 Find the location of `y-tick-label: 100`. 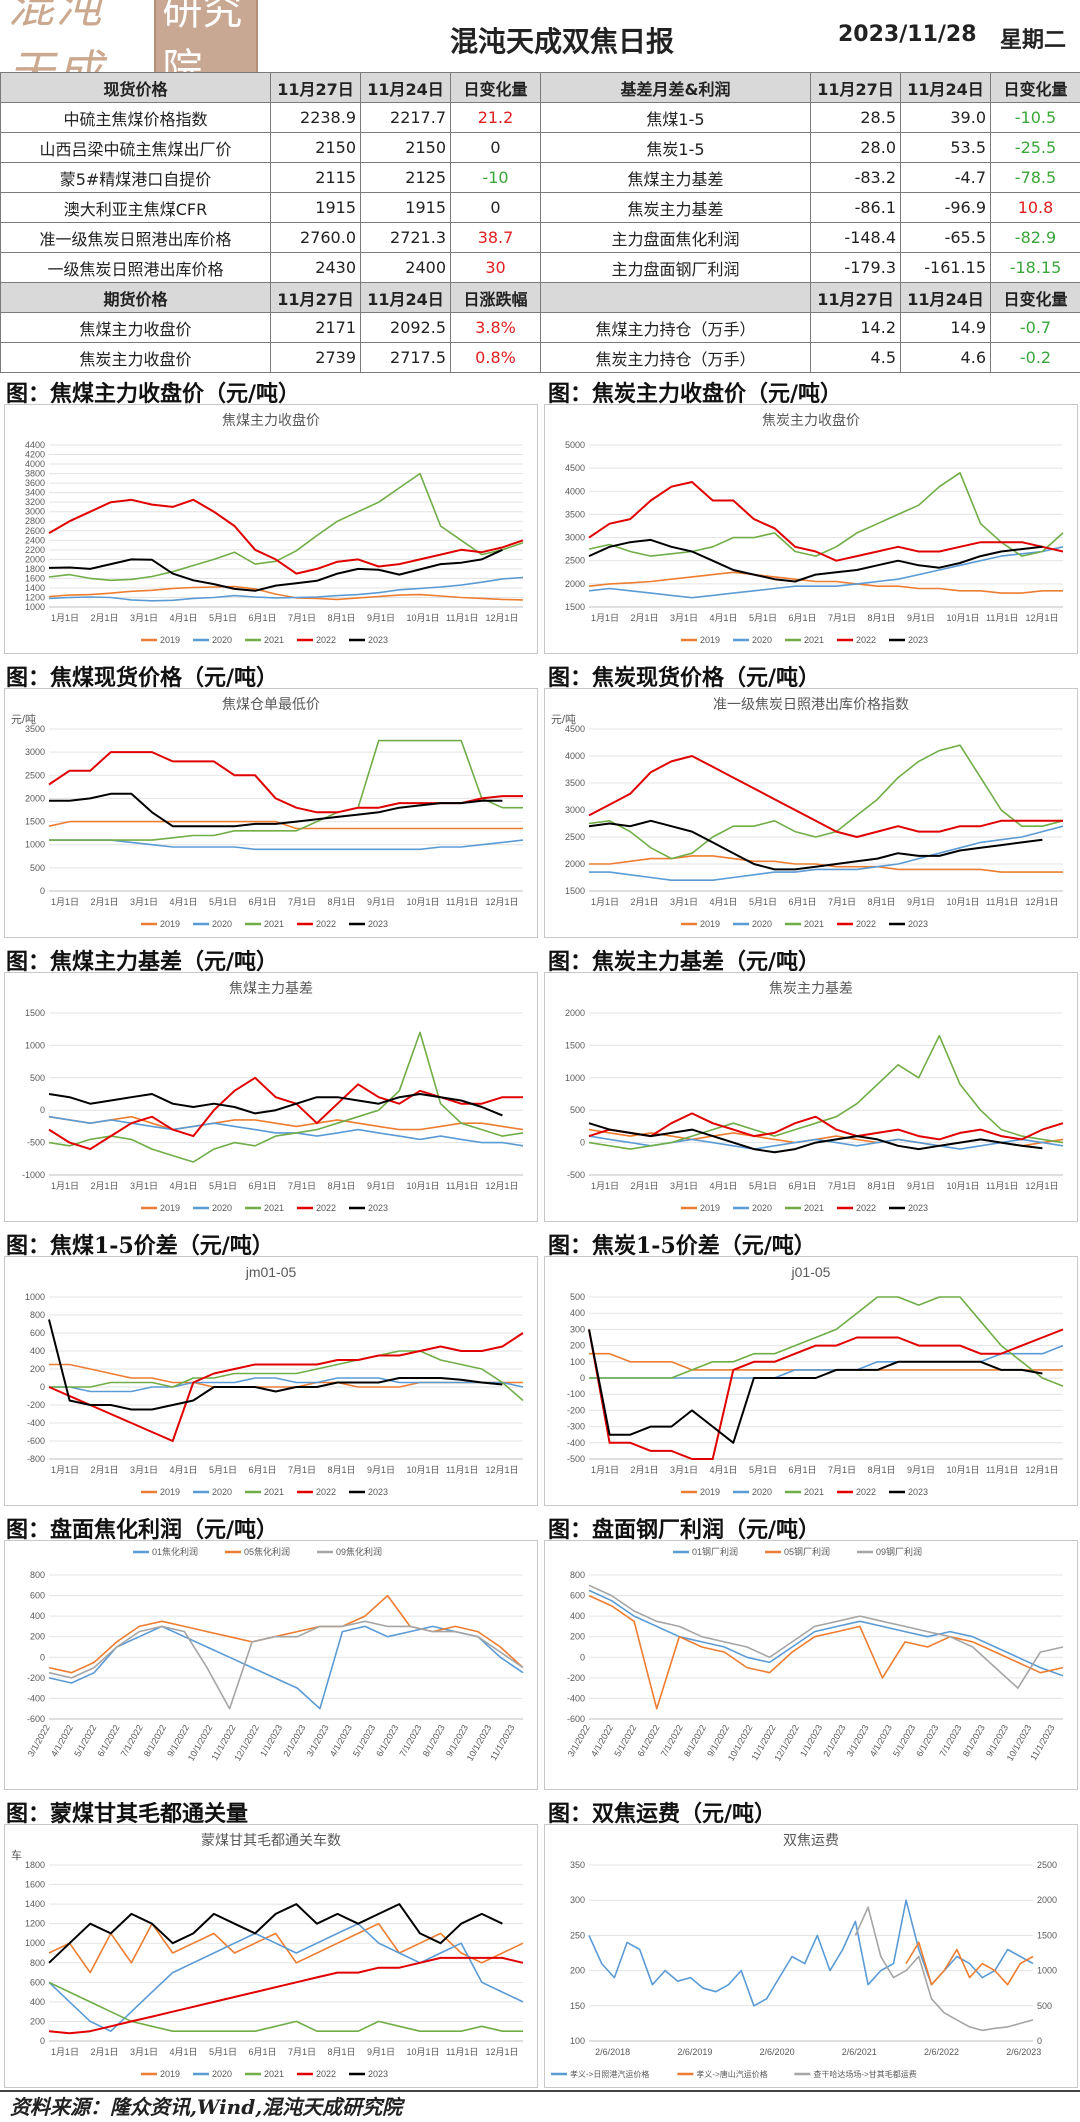

y-tick-label: 100 is located at coordinates (577, 1362).